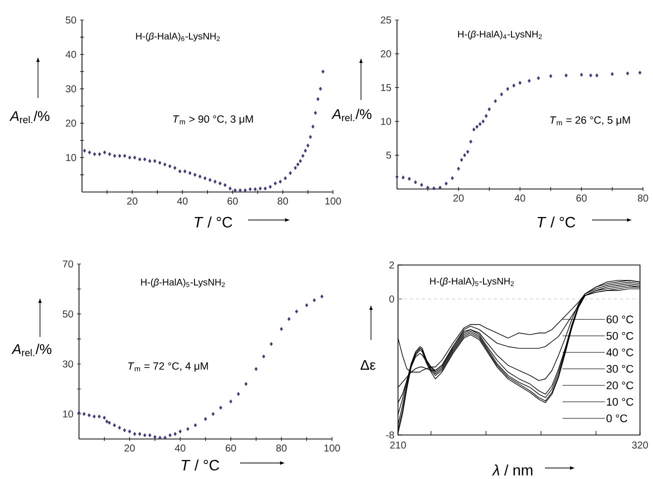 This screenshot has width=653, height=479. What do you see at coordinates (390, 435) in the screenshot?
I see `y-tick-label: -8` at bounding box center [390, 435].